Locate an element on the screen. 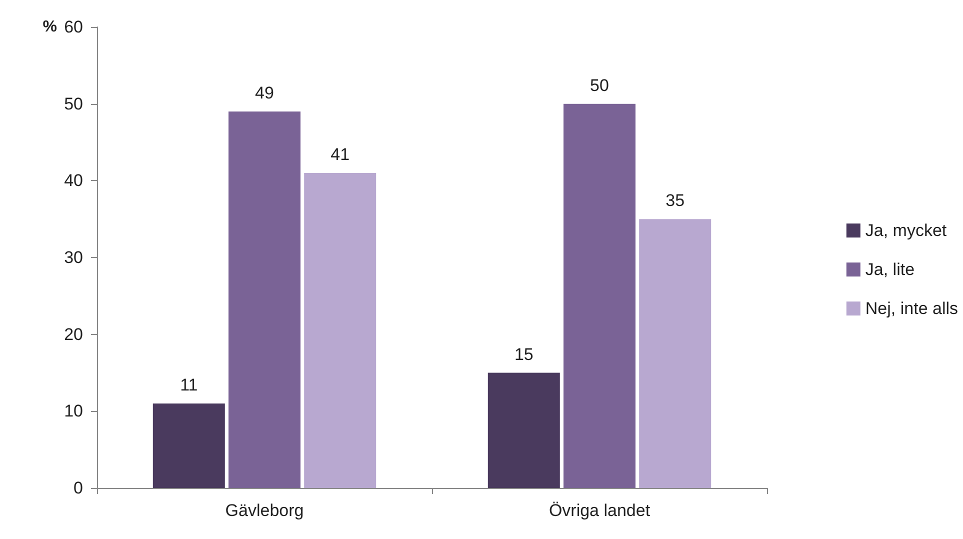 Image resolution: width=963 pixels, height=539 pixels. data-label: 35 is located at coordinates (675, 200).